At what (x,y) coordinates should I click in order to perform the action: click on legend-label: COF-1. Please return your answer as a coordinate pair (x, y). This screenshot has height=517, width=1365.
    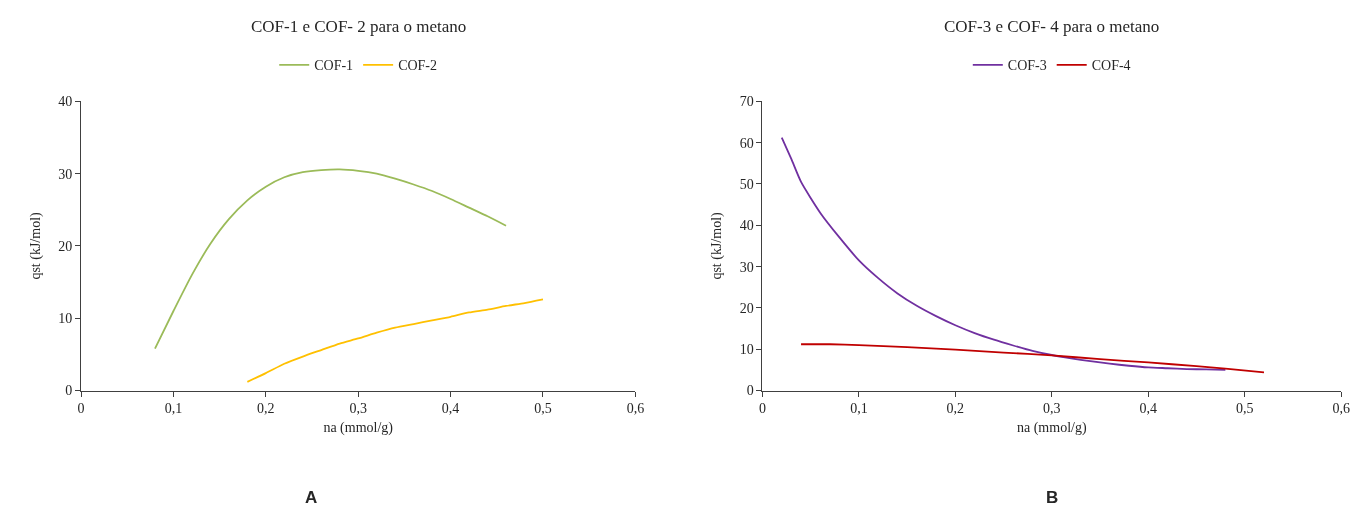
    Looking at the image, I should click on (334, 66).